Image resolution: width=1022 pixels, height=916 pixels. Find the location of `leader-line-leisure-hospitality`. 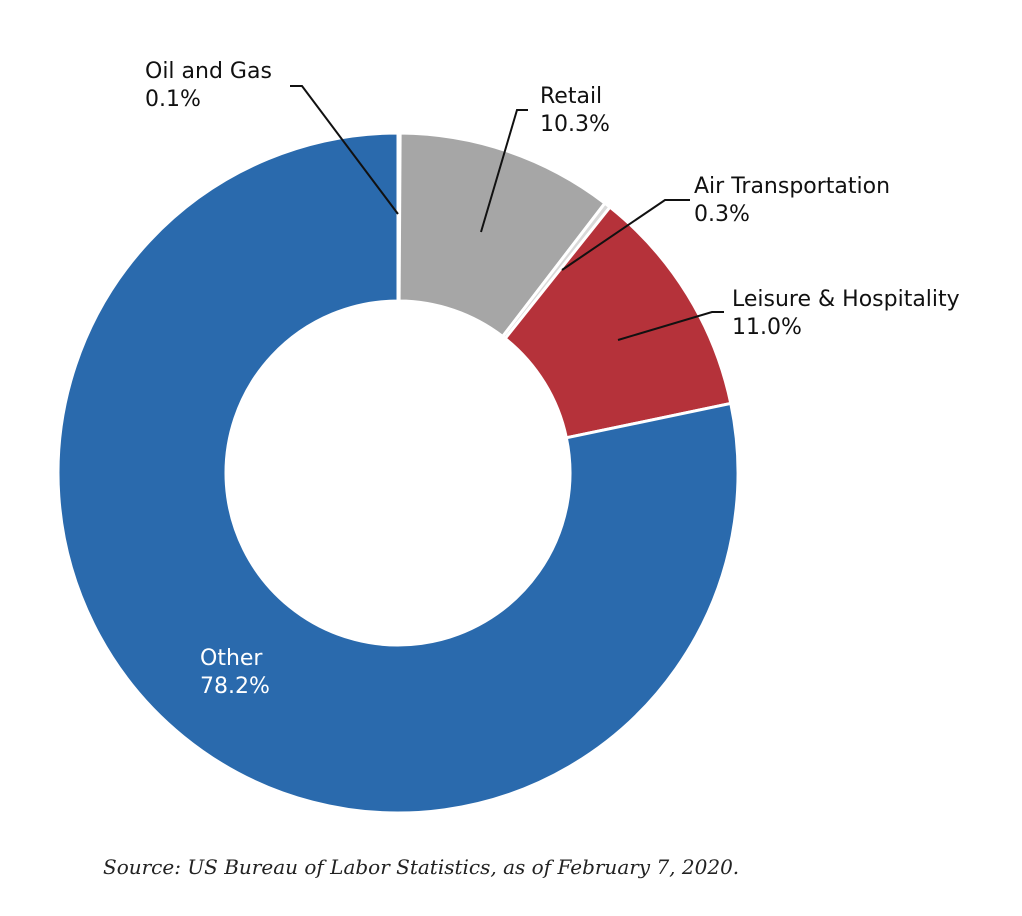

leader-line-leisure-hospitality is located at coordinates (670, 326).